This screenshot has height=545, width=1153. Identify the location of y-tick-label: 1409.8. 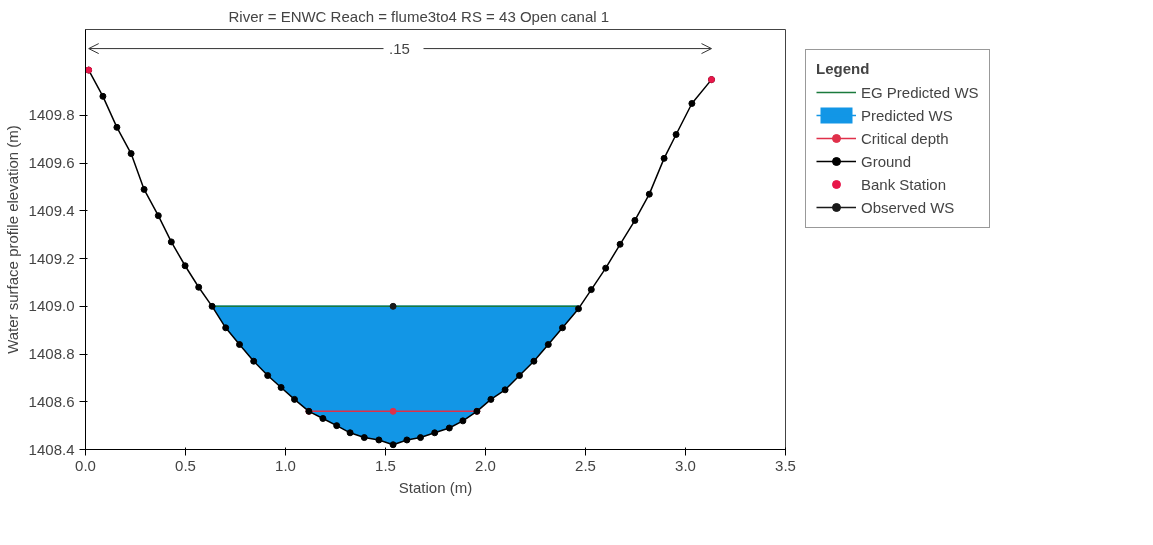
(51, 115).